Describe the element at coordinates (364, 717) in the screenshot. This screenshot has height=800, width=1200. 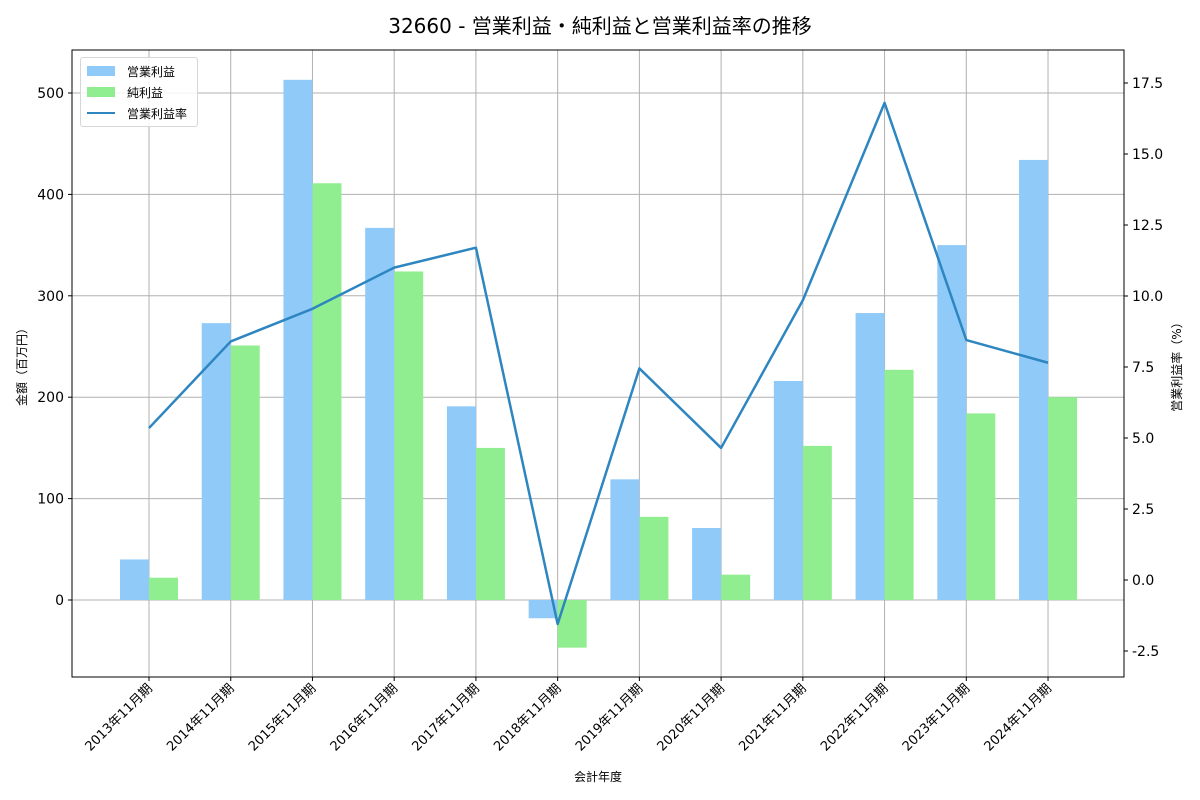
I see `x-tick-label: 2016年11月期` at that location.